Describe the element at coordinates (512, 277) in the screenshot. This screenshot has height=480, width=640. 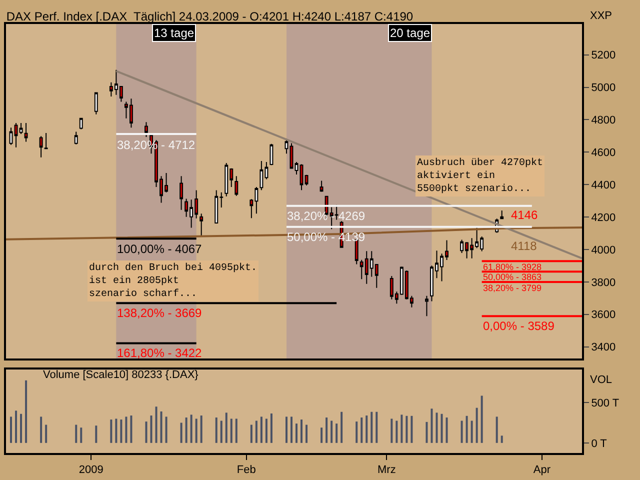
I see `annotation: 50,00% - 3863` at that location.